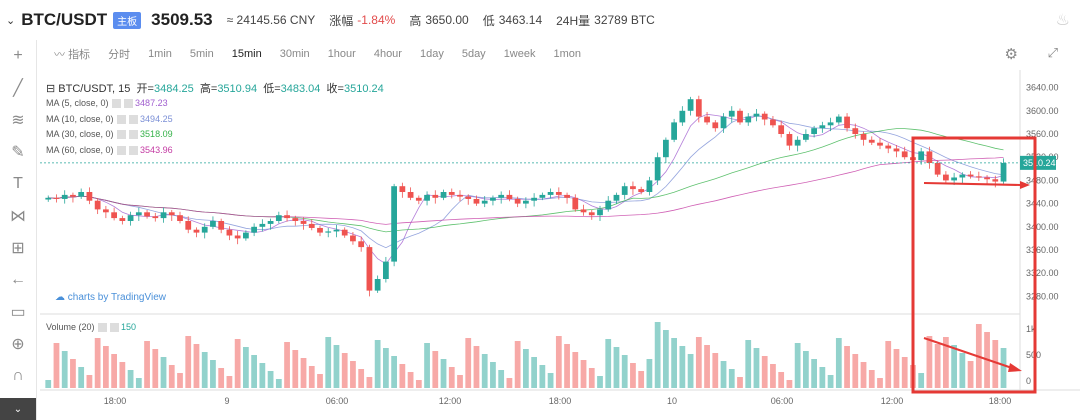  What do you see at coordinates (567, 54) in the screenshot?
I see `interval-tab: 1mon` at bounding box center [567, 54].